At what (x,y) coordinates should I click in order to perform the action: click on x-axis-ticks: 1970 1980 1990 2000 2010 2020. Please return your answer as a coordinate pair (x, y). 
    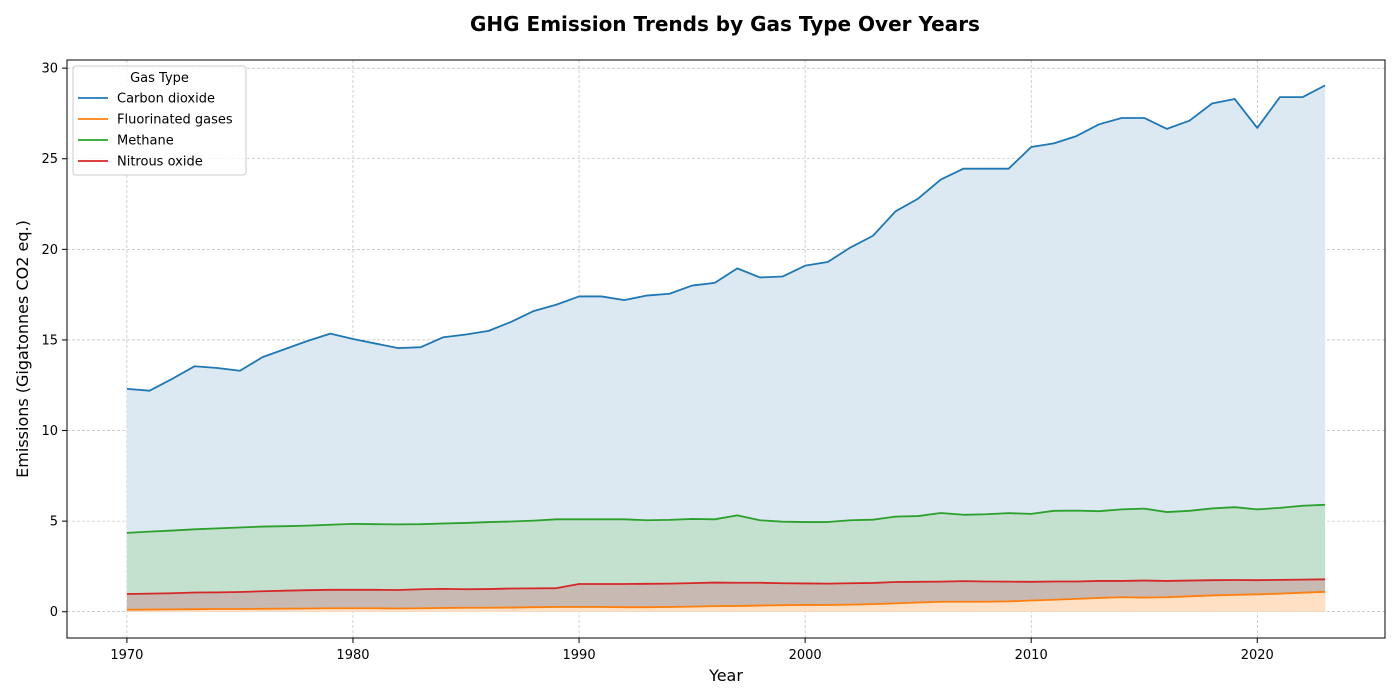
    Looking at the image, I should click on (692, 650).